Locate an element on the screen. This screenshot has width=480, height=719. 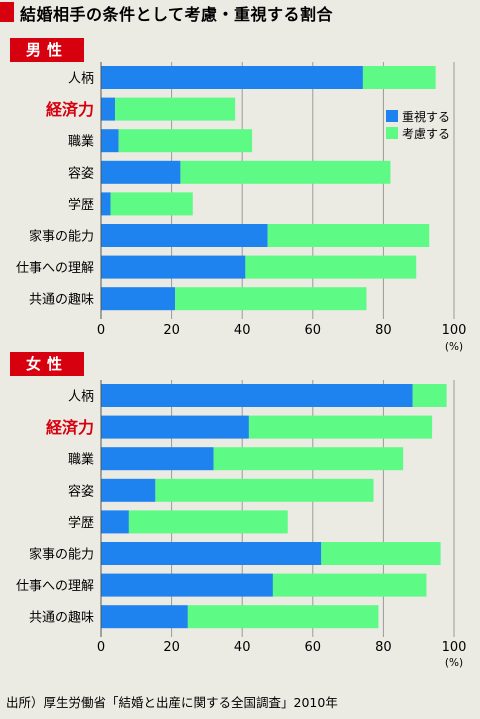
legend-label: 考慮する is located at coordinates (426, 134).